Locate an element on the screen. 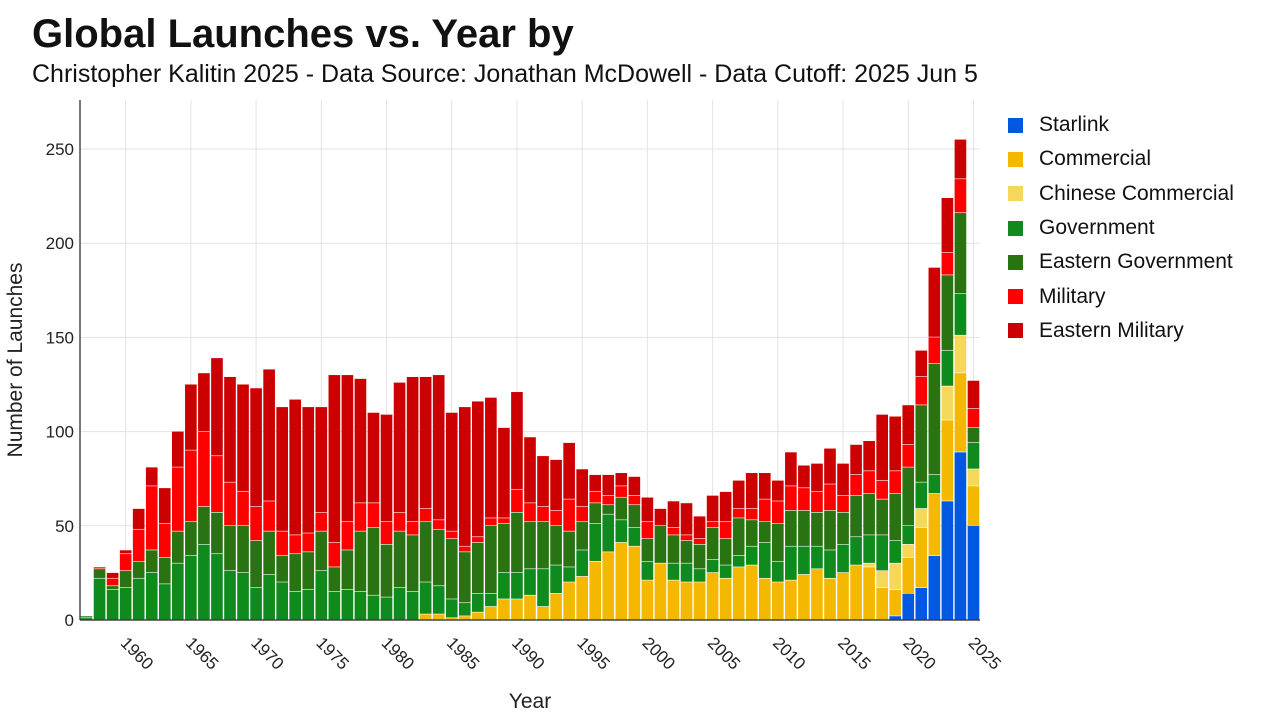 This screenshot has height=720, width=1280. legend-label: Commercial is located at coordinates (1095, 159).